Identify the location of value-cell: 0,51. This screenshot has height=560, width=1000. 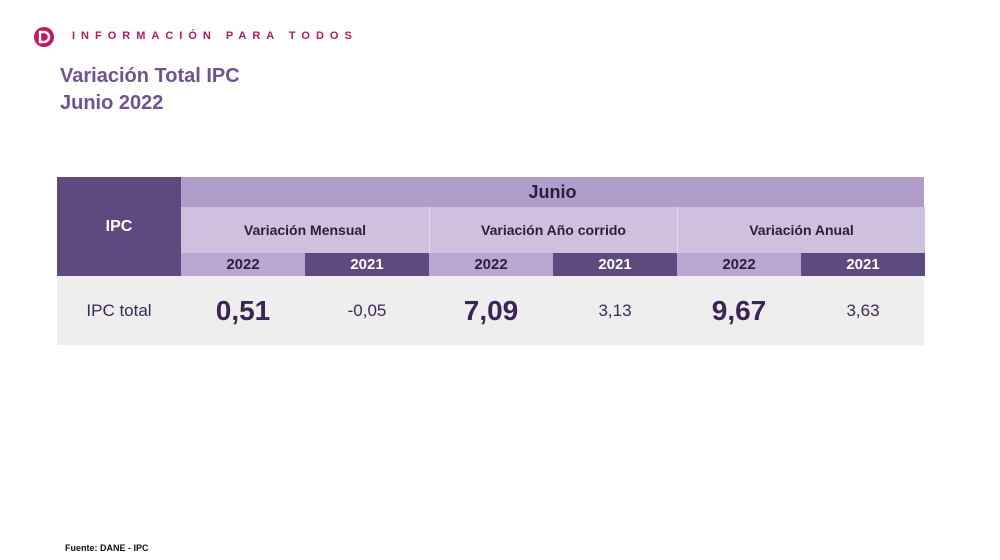
(243, 310).